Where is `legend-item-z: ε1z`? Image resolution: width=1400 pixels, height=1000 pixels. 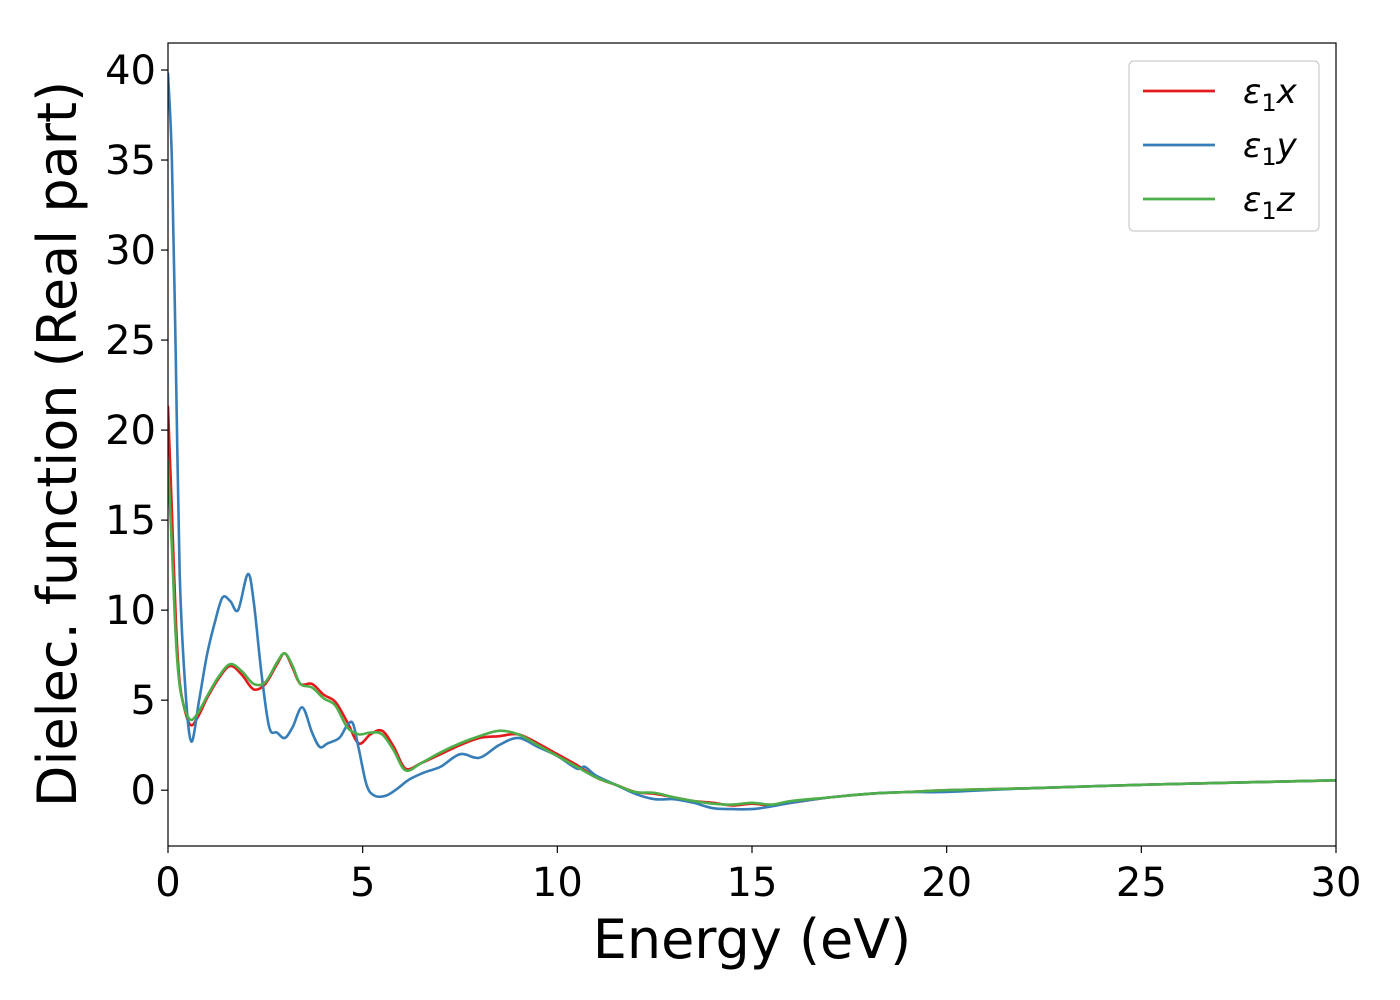
legend-item-z: ε1z is located at coordinates (1219, 202).